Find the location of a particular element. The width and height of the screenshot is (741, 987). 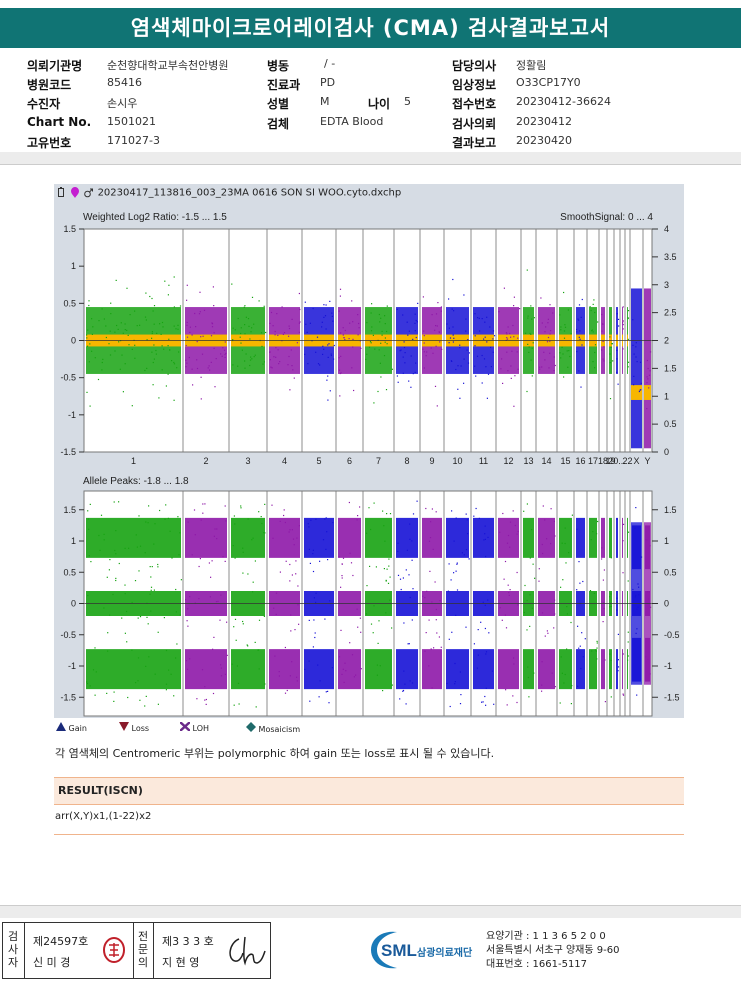

label-specimen: 검체 is located at coordinates (278, 124).